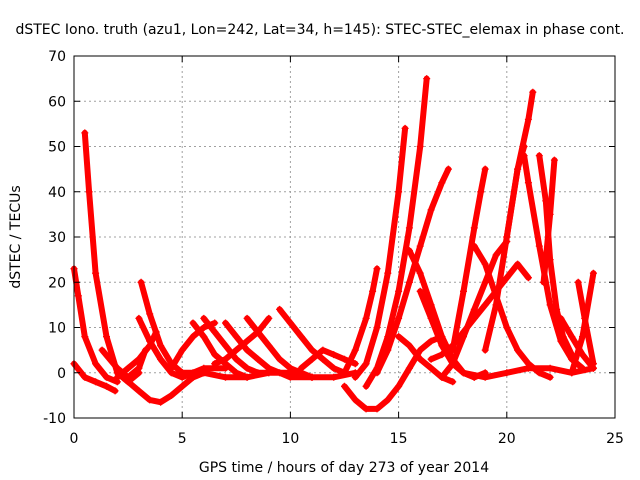  I want to click on y-tick-label: 70, so click(57, 57).